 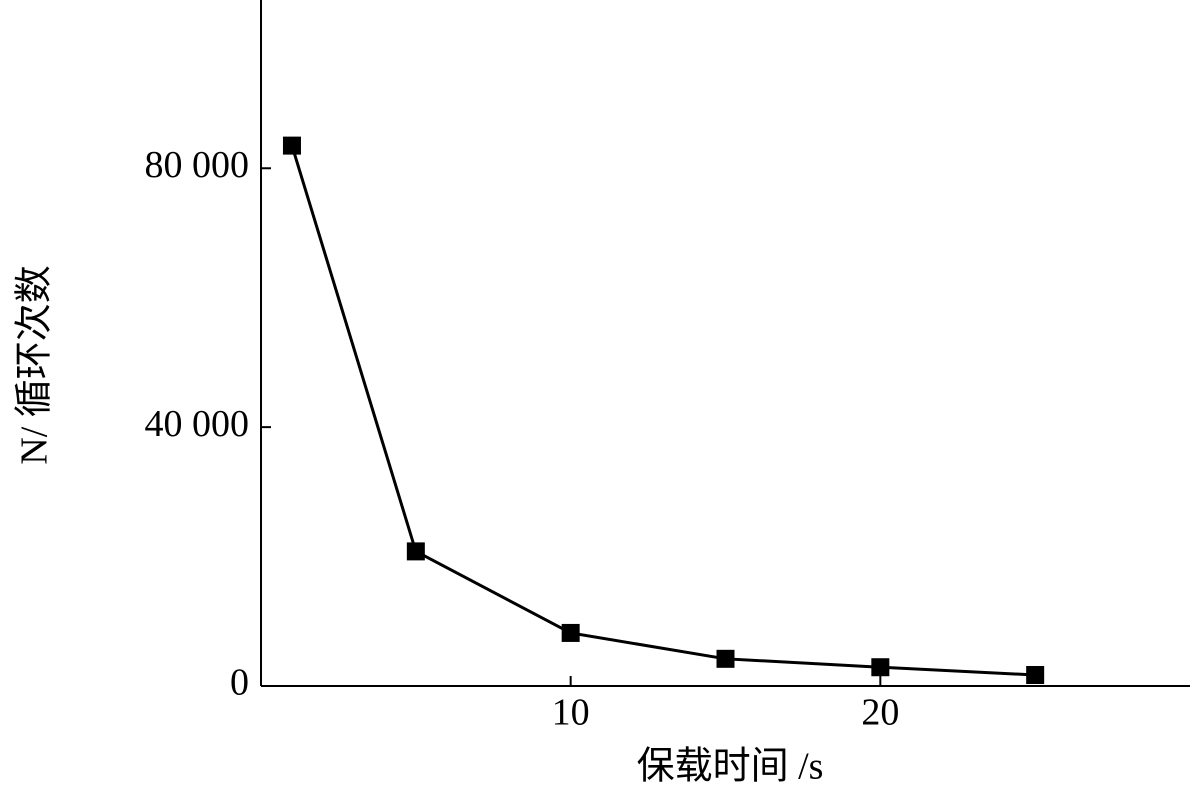 What do you see at coordinates (880, 713) in the screenshot?
I see `x-tick-label: 20` at bounding box center [880, 713].